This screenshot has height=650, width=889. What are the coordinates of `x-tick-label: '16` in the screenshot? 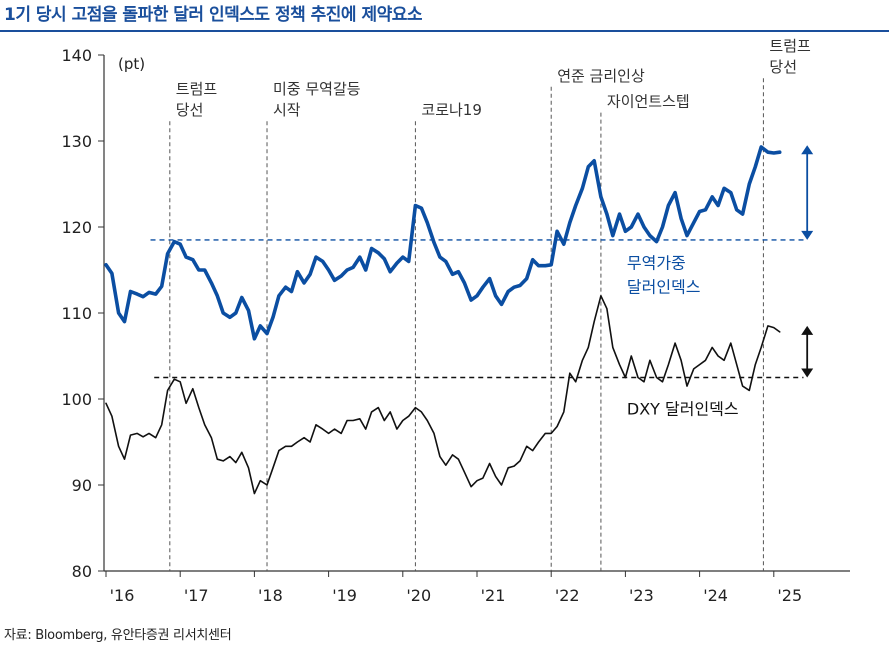 It's located at (122, 595).